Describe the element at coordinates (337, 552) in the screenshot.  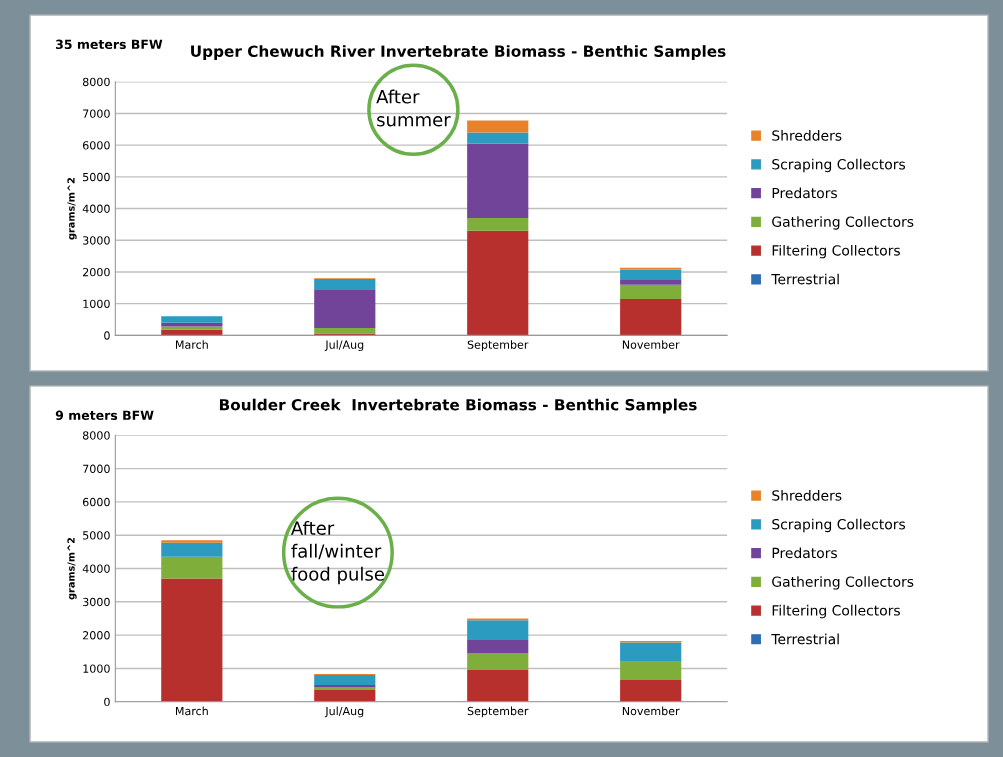
I see `annotation: After fall/winter food pulse` at that location.